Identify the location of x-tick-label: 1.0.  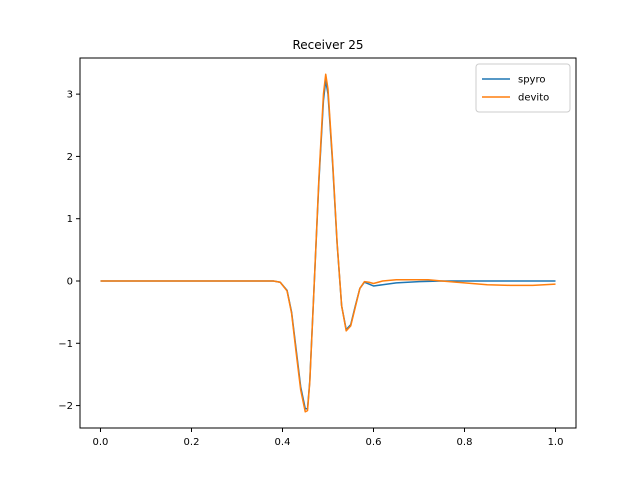
(556, 442).